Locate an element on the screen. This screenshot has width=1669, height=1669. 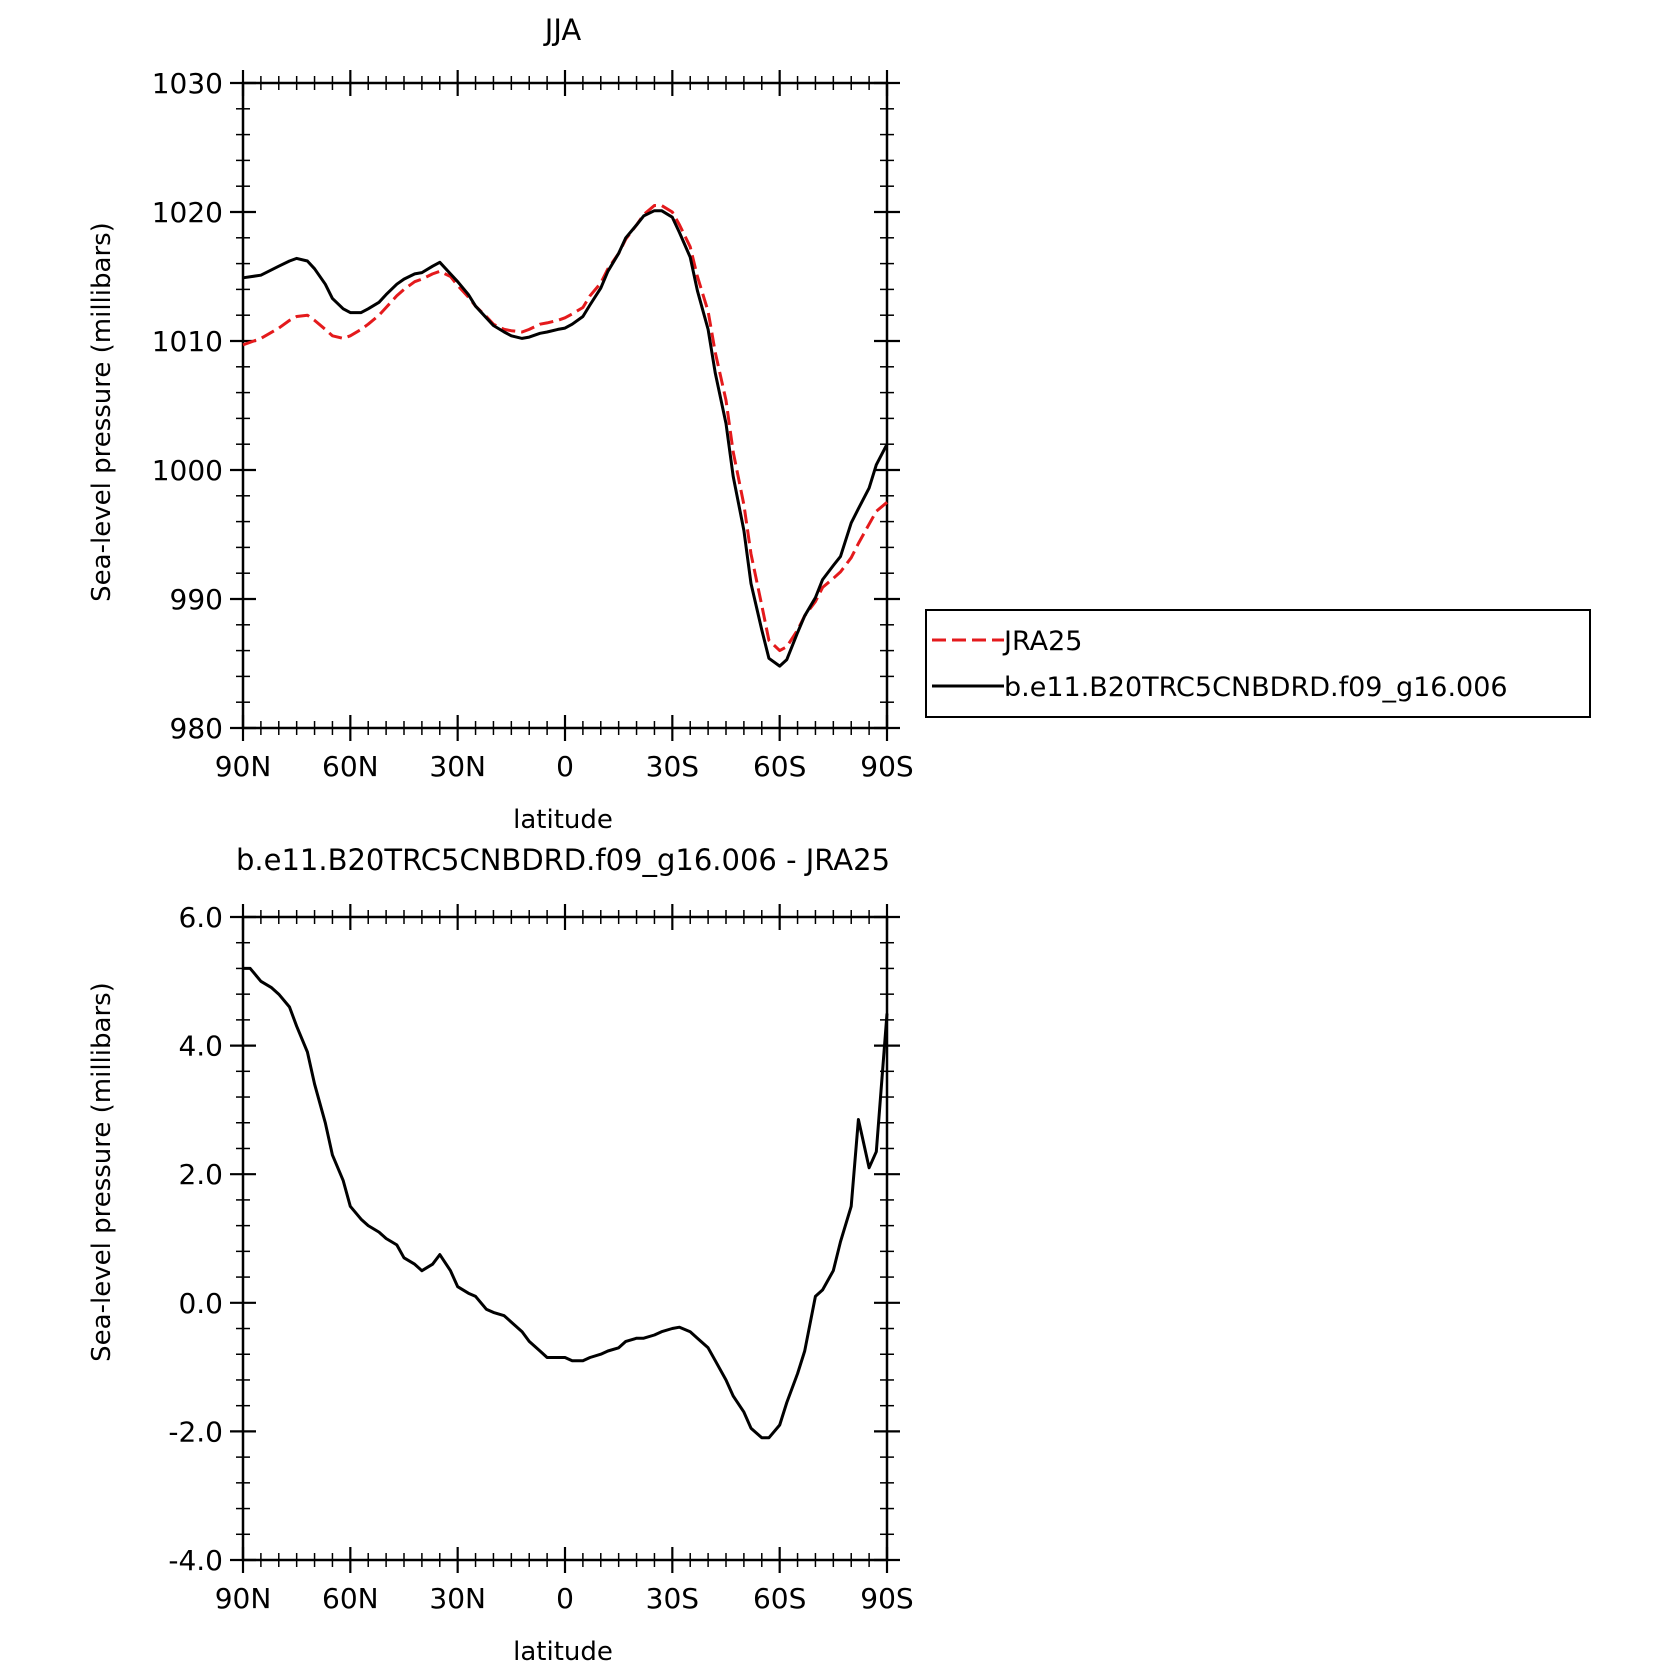
chart-bottom-ytick-label: 2.0 is located at coordinates (200, 1174).